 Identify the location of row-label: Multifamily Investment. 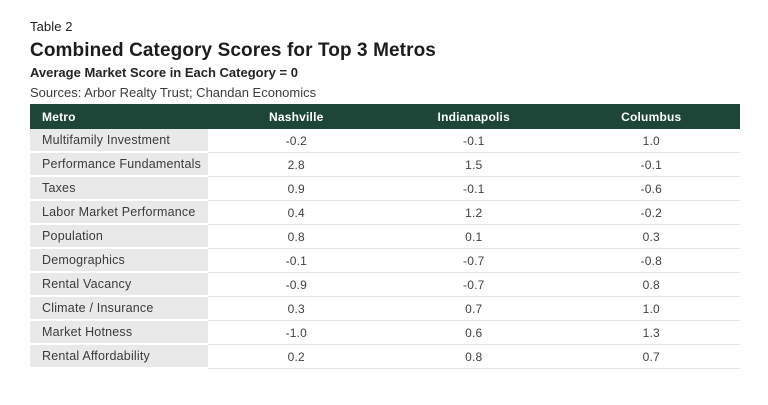
(119, 141).